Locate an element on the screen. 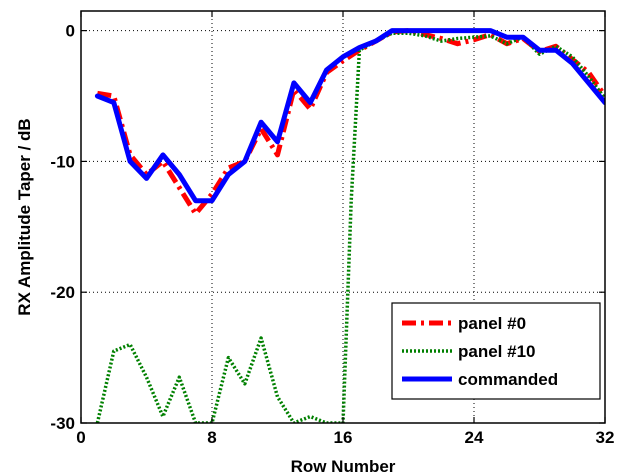  legend-entry-panel10: panel #10 is located at coordinates (469, 351).